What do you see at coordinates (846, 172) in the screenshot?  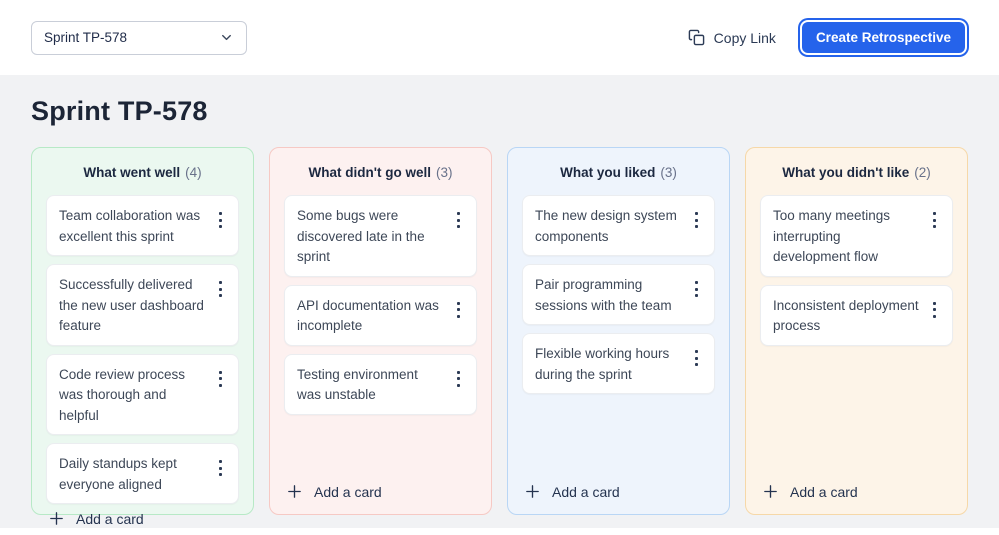 I see `column-title: What you didn't like` at bounding box center [846, 172].